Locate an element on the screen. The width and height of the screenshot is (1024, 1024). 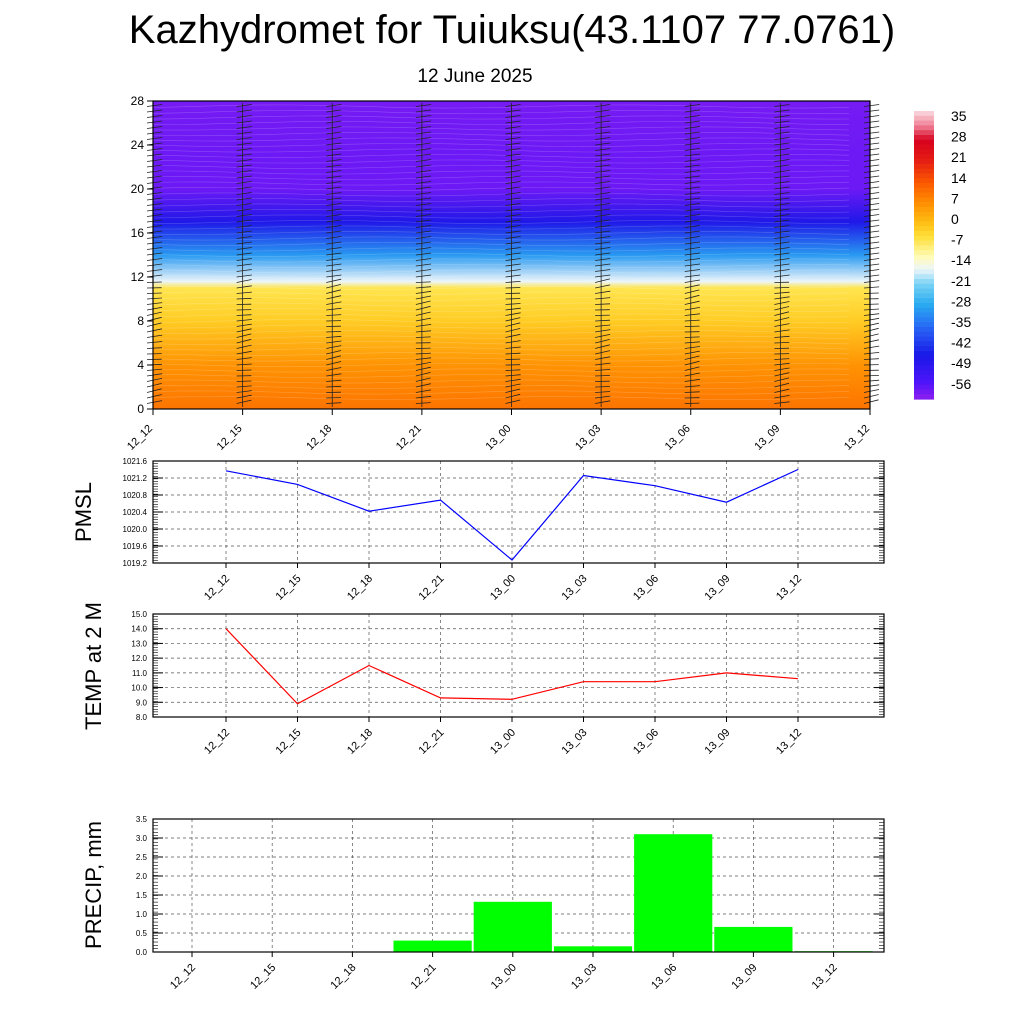
temp-ylabel: TEMP at 2 M is located at coordinates (93, 666).